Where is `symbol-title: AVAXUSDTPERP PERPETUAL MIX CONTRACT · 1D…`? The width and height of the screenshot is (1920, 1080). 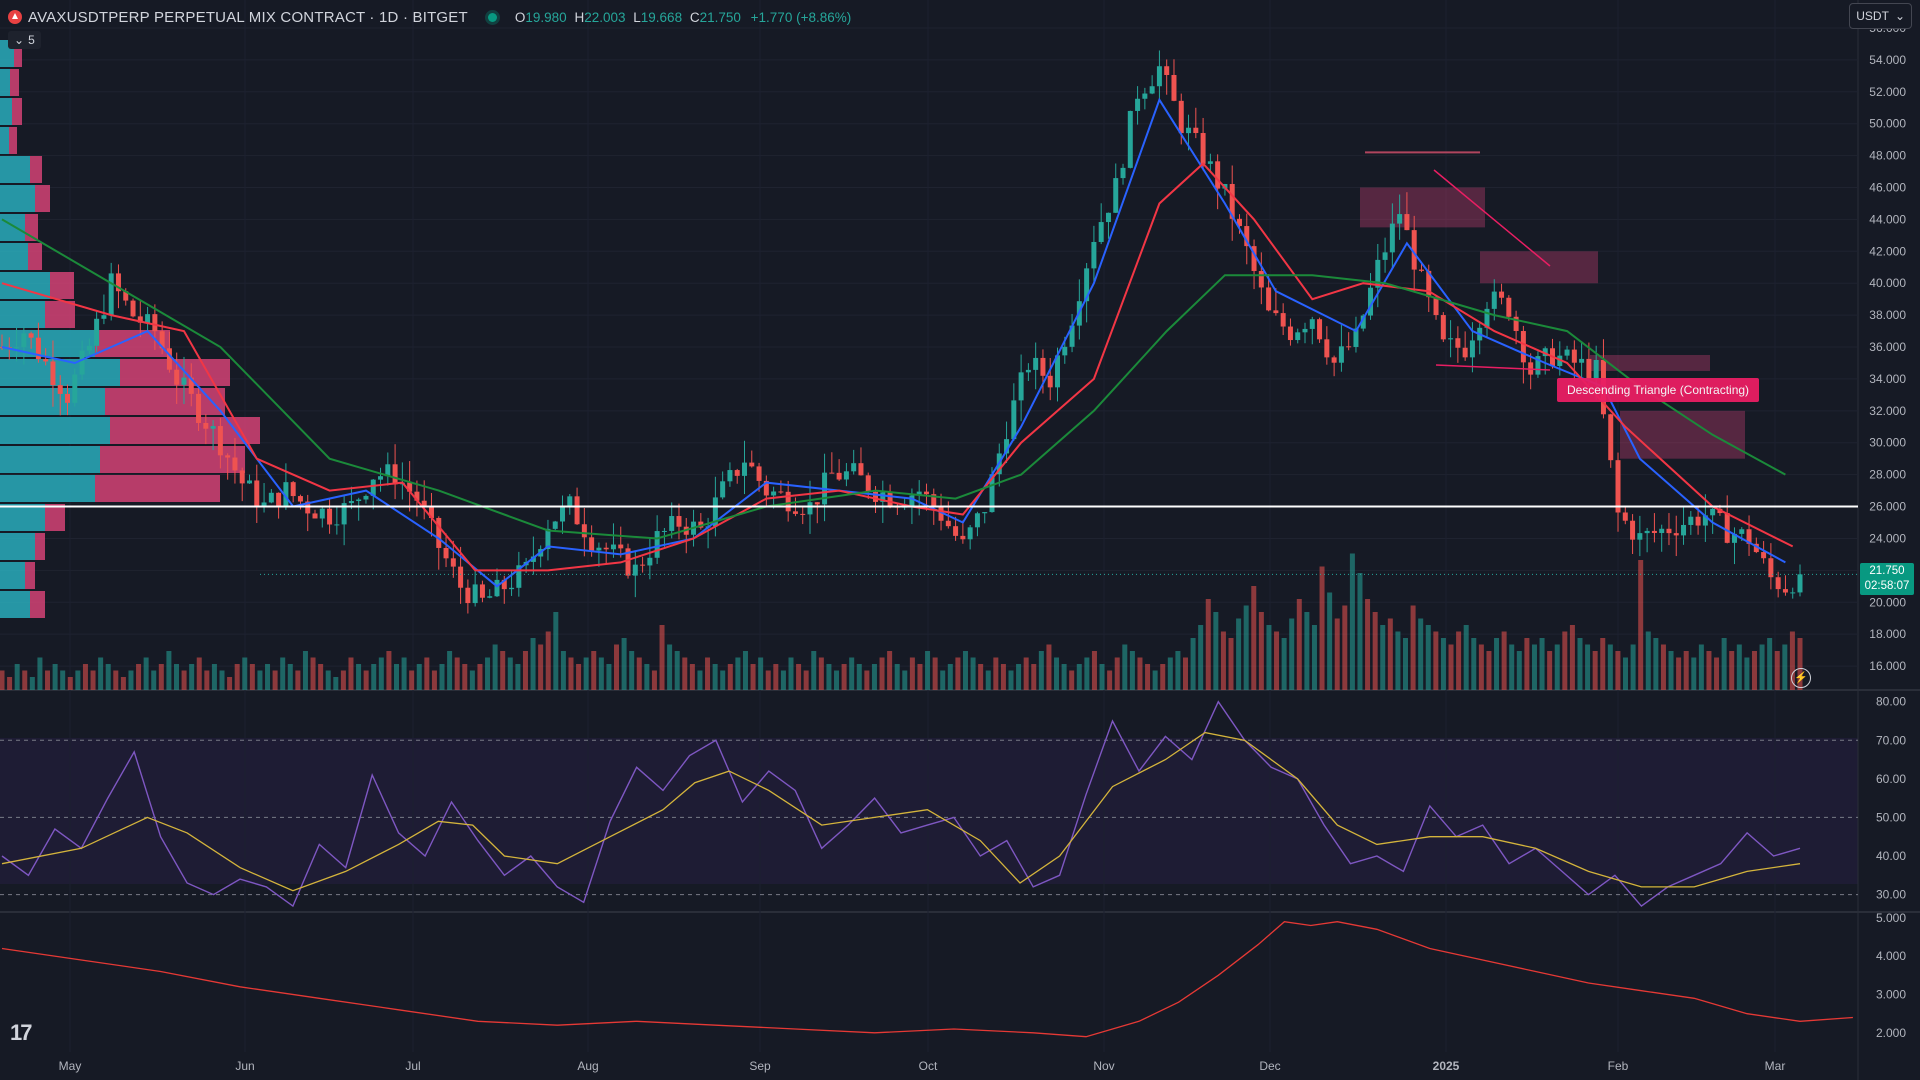
symbol-title: AVAXUSDTPERP PERPETUAL MIX CONTRACT · 1D… is located at coordinates (248, 17).